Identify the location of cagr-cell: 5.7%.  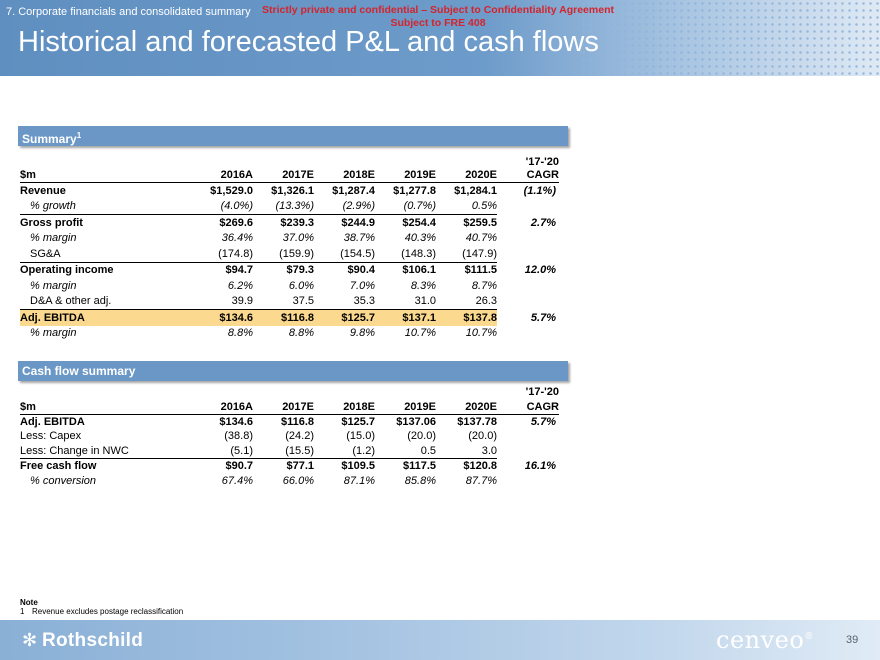
(543, 421).